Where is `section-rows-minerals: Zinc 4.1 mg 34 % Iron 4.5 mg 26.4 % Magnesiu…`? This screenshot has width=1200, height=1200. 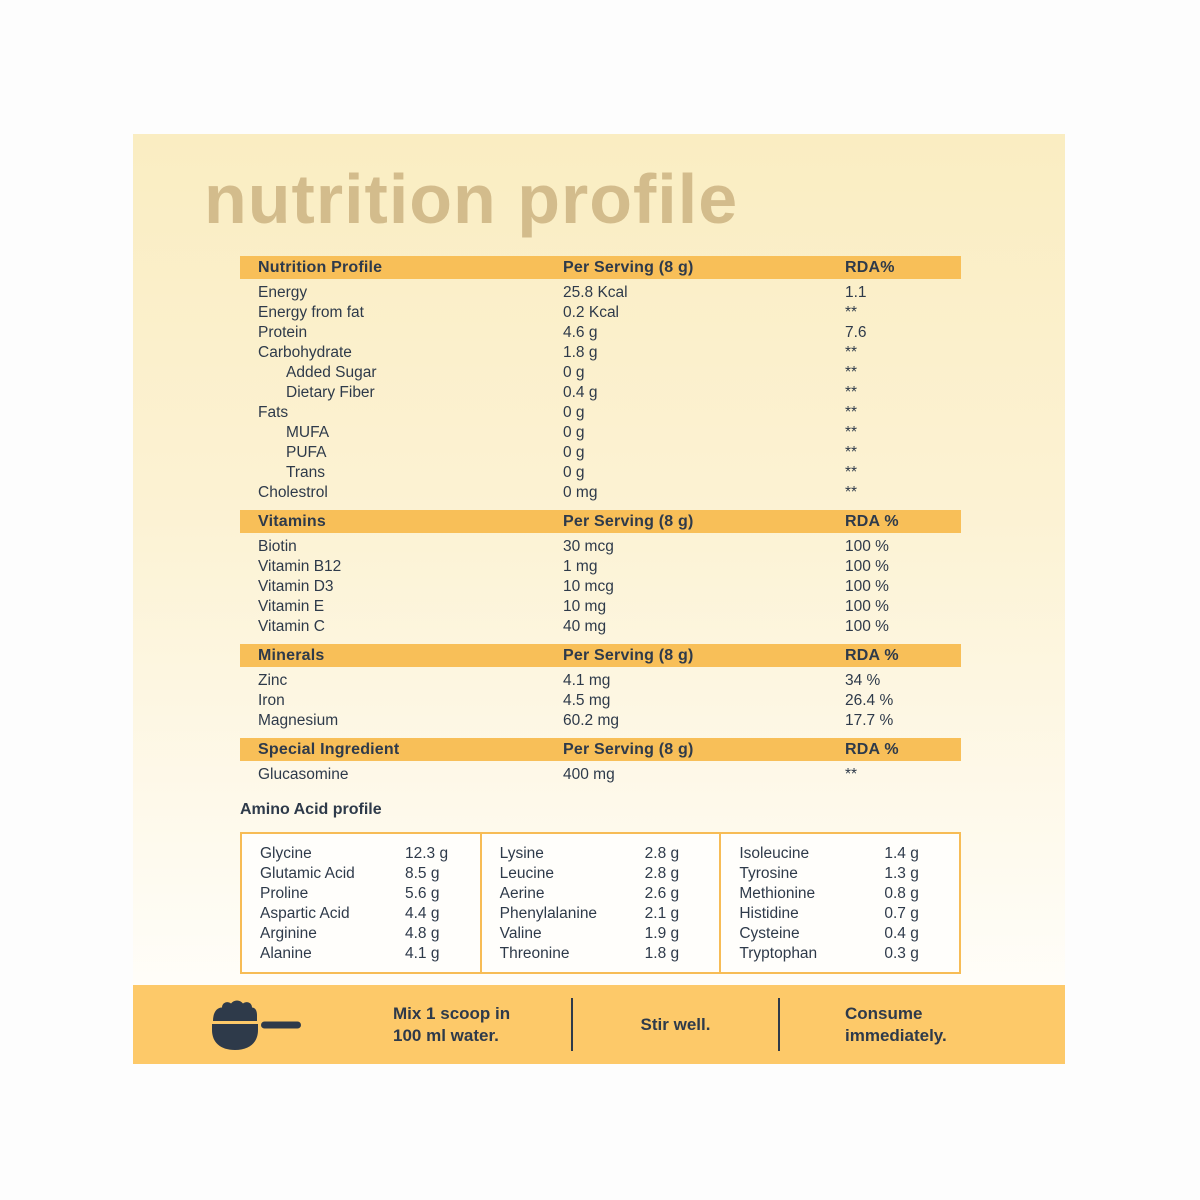
section-rows-minerals: Zinc 4.1 mg 34 % Iron 4.5 mg 26.4 % Magnesiu… is located at coordinates (600, 702).